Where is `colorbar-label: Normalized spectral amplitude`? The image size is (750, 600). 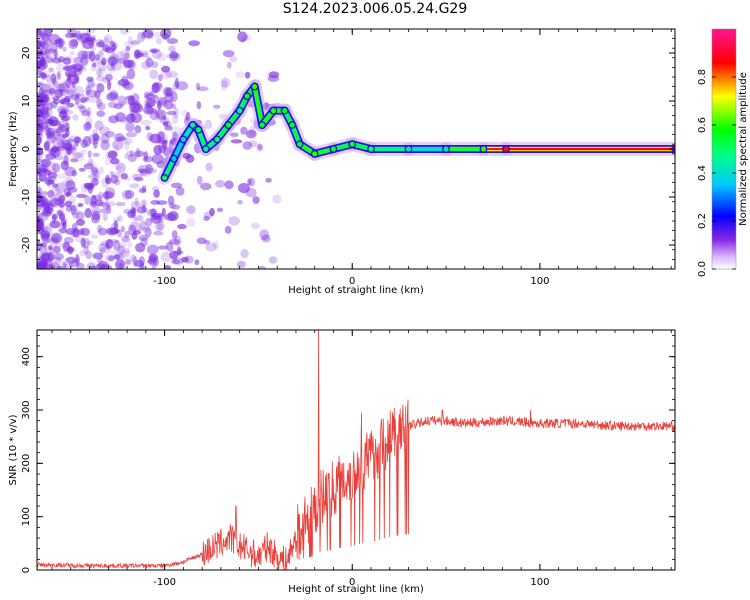 colorbar-label: Normalized spectral amplitude is located at coordinates (743, 149).